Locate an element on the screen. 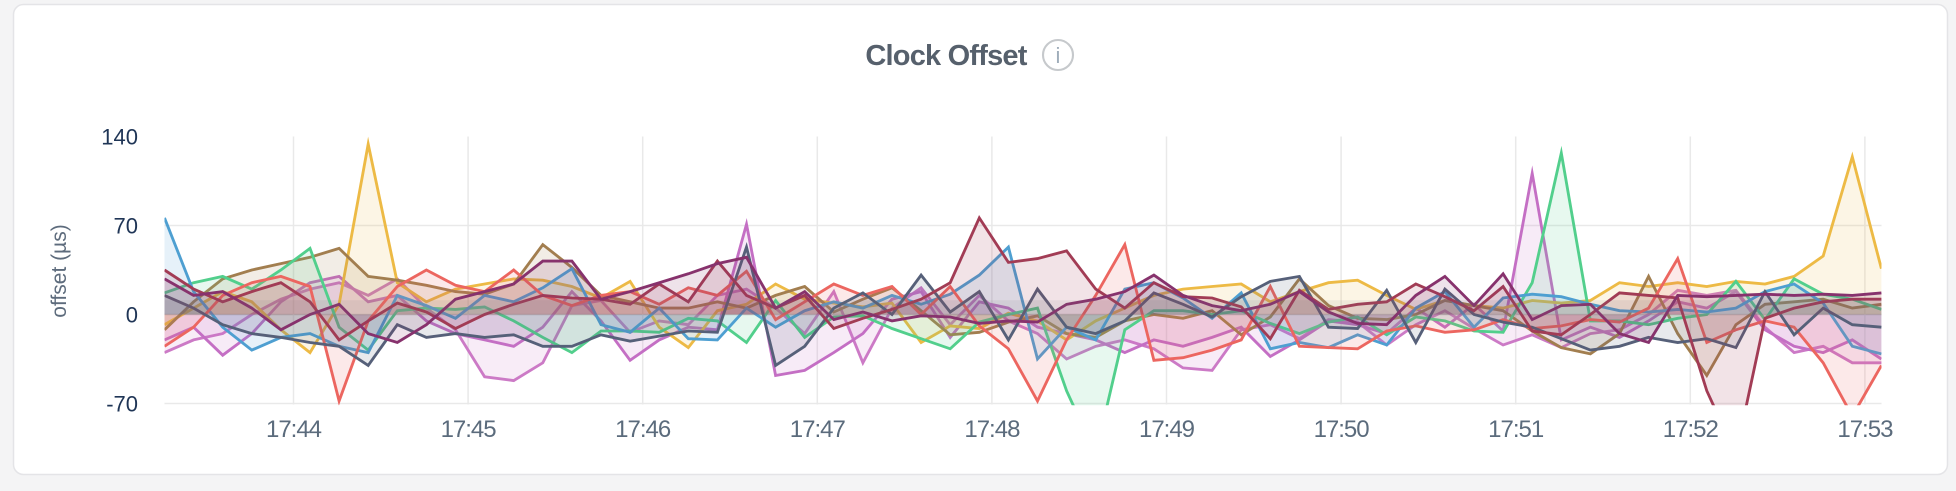  svg-text: offset (µs) is located at coordinates (59, 270).